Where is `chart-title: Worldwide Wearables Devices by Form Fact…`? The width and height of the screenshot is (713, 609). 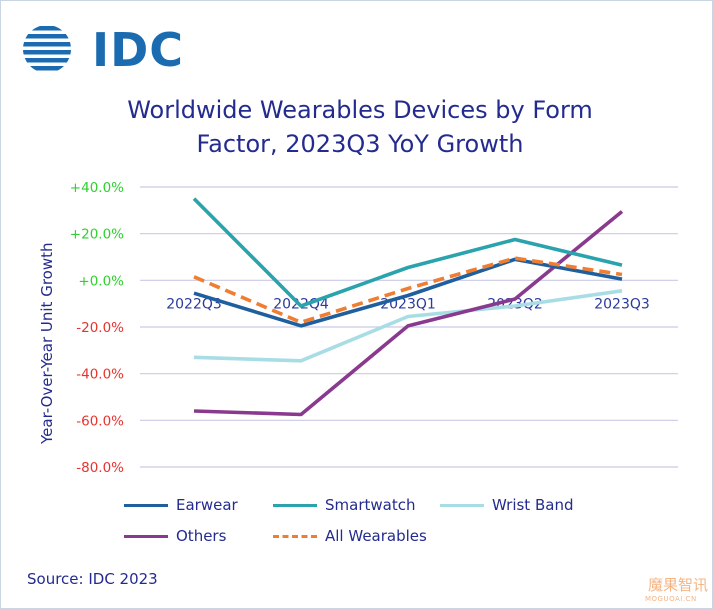 chart-title: Worldwide Wearables Devices by Form Fact… is located at coordinates (360, 127).